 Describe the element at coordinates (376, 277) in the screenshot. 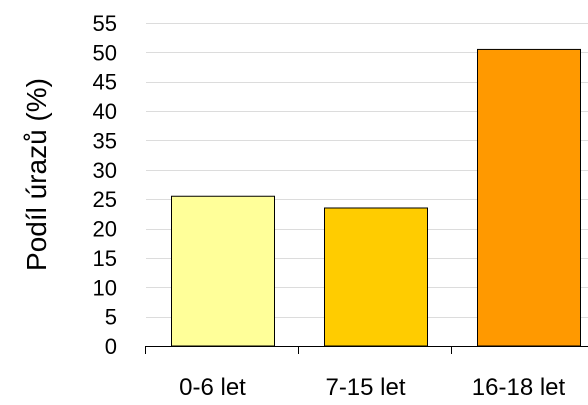

I see `bar-7-15-let` at that location.